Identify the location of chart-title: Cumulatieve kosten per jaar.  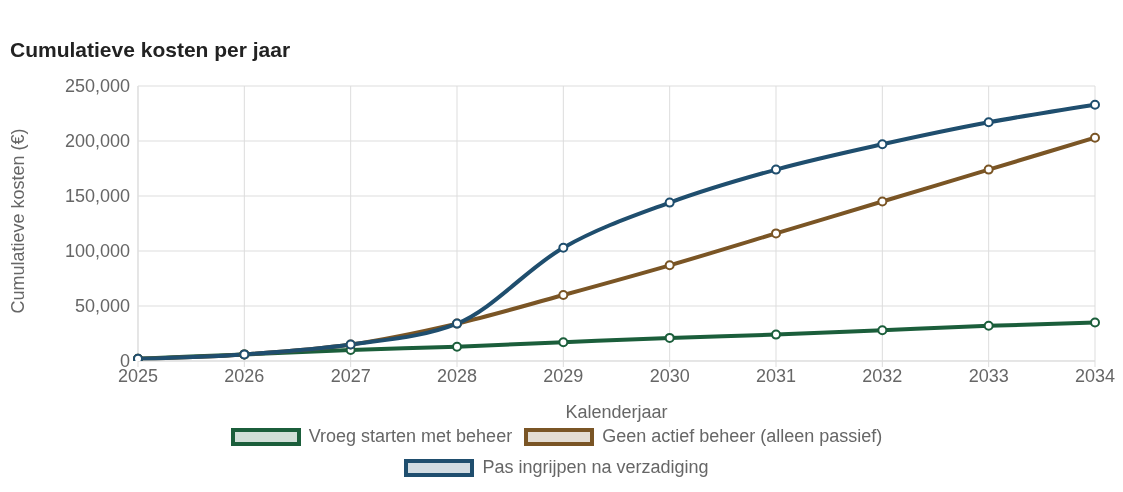
(150, 50).